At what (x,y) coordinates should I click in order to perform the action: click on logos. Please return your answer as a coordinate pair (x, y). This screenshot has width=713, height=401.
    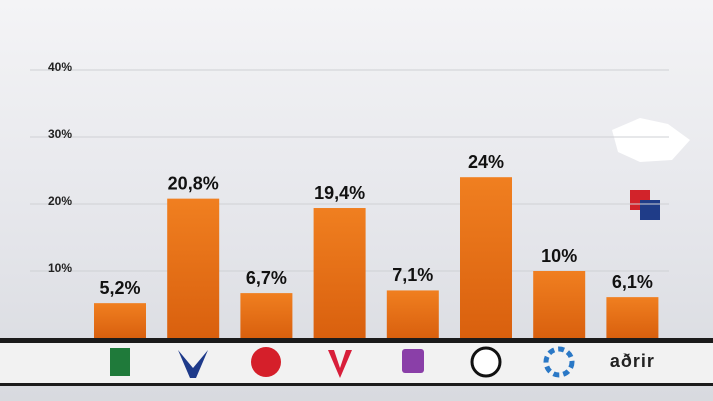
    Looking at the image, I should click on (342, 362).